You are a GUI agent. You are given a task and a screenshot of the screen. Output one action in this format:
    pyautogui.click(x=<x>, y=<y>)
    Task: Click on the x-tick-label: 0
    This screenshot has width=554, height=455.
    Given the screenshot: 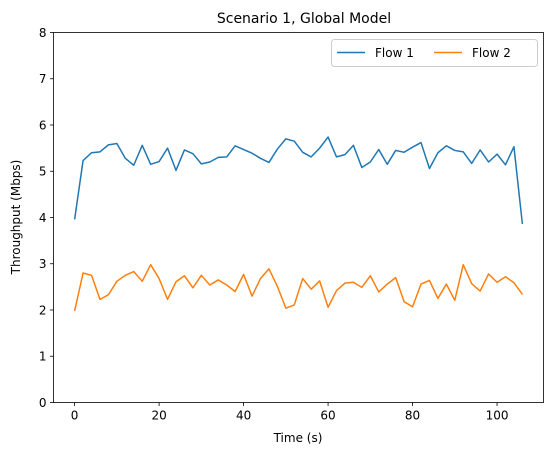 What is the action you would take?
    pyautogui.click(x=75, y=416)
    